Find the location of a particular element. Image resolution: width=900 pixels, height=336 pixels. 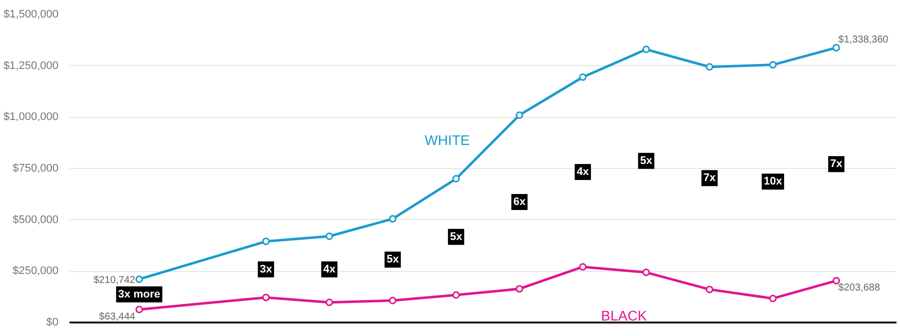

data-label: $63,444 is located at coordinates (117, 316).